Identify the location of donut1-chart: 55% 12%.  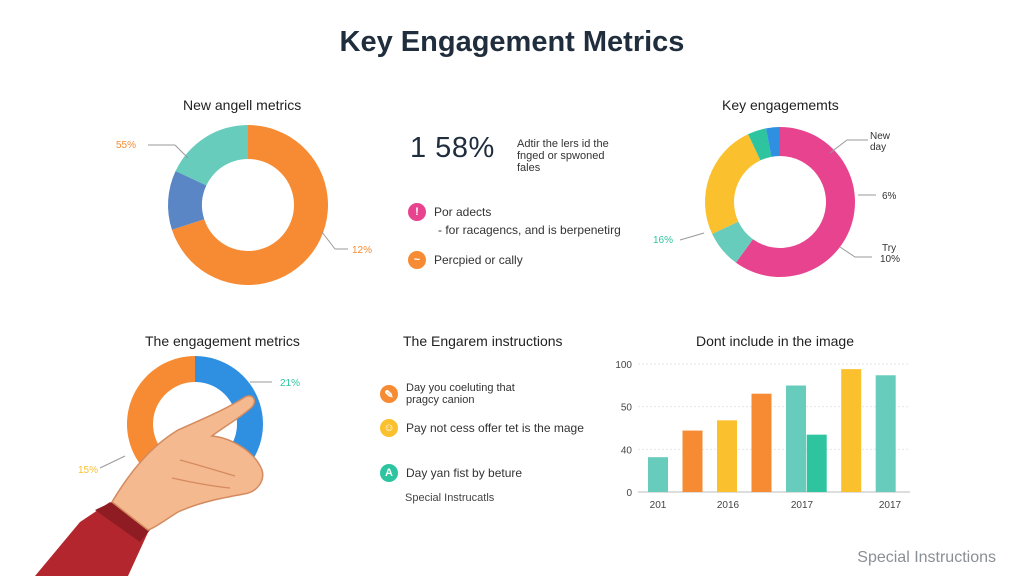
(244, 205).